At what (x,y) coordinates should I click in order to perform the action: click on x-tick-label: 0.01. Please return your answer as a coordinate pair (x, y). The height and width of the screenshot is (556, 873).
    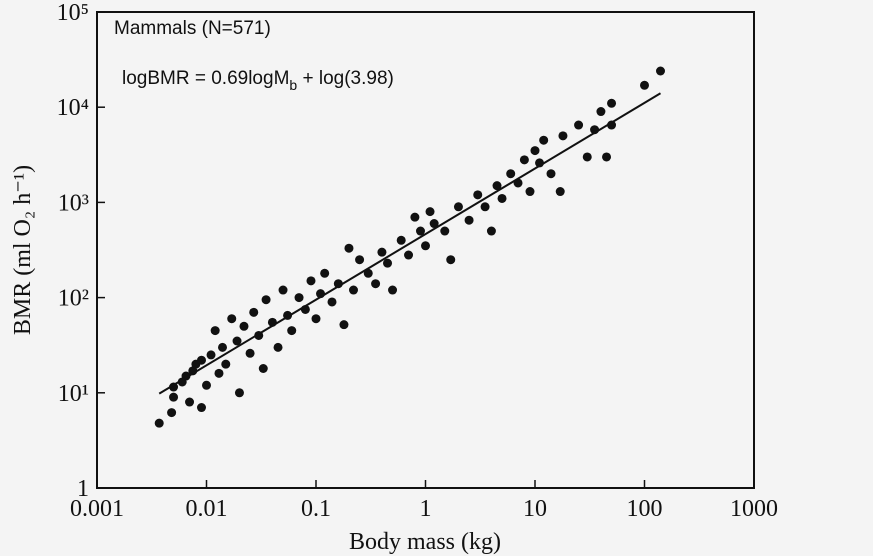
    Looking at the image, I should click on (207, 509).